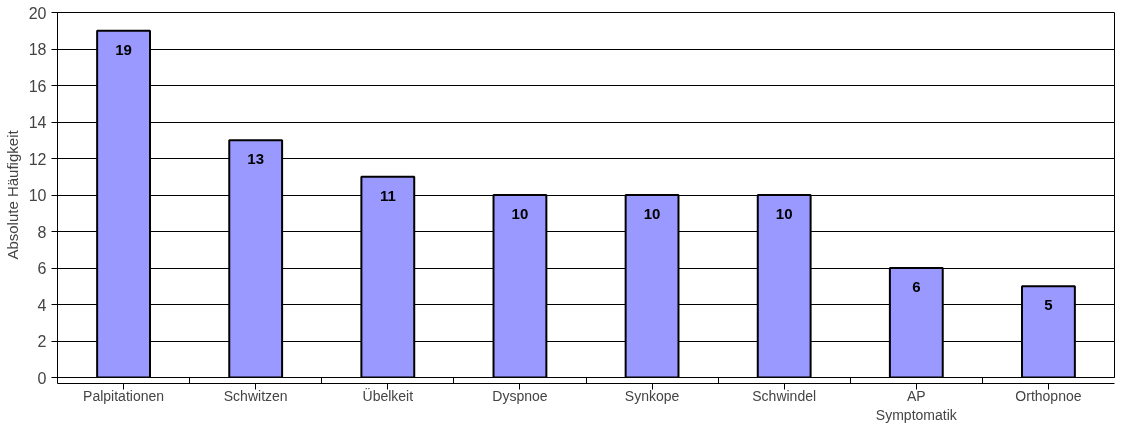  I want to click on x-tick-label: Orthopnoe, so click(1048, 395).